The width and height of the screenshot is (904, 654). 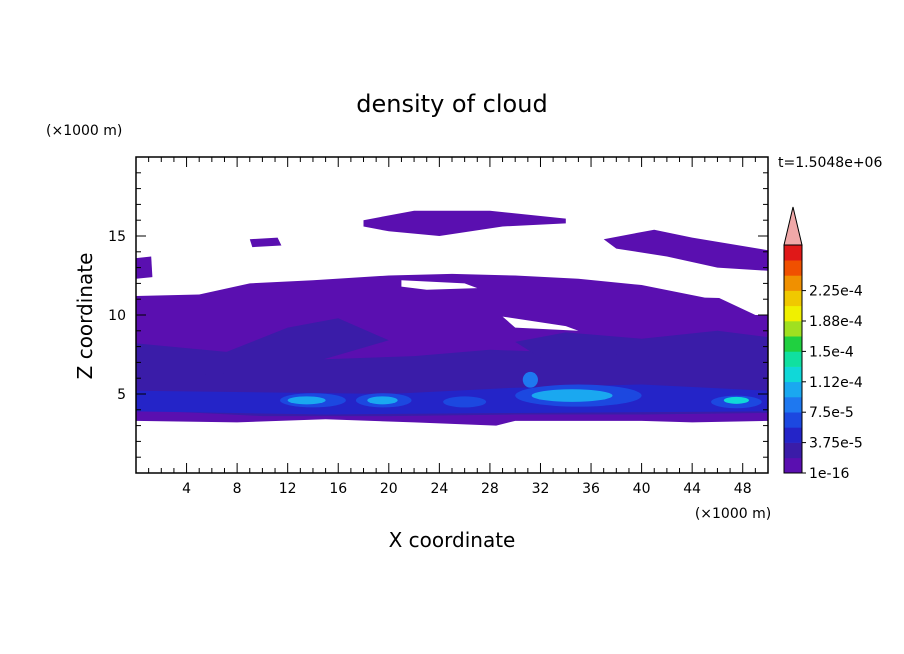 I want to click on cloud-patch-edge, so click(x=144, y=267).